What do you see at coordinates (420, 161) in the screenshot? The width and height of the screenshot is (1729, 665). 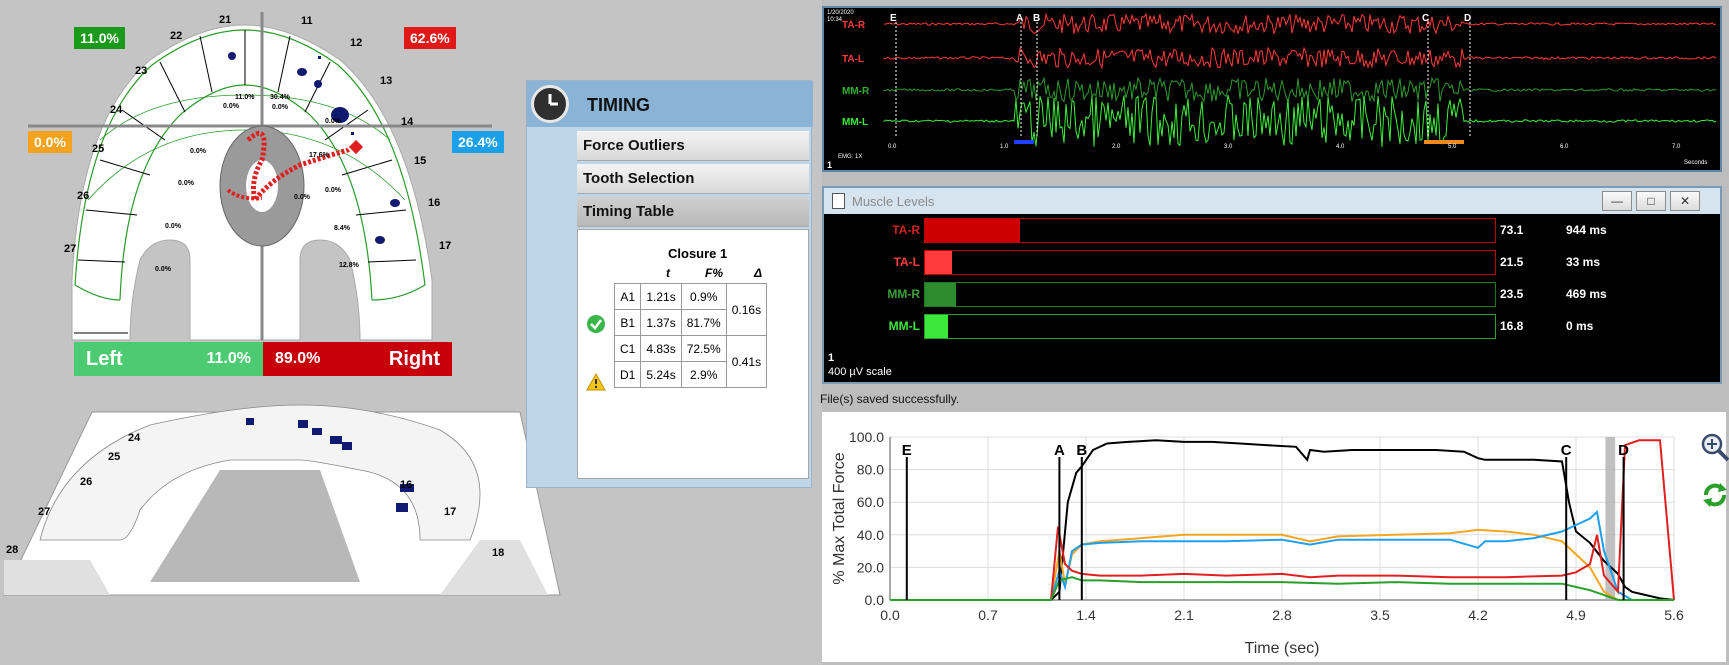 I see `tooth-number: 15` at bounding box center [420, 161].